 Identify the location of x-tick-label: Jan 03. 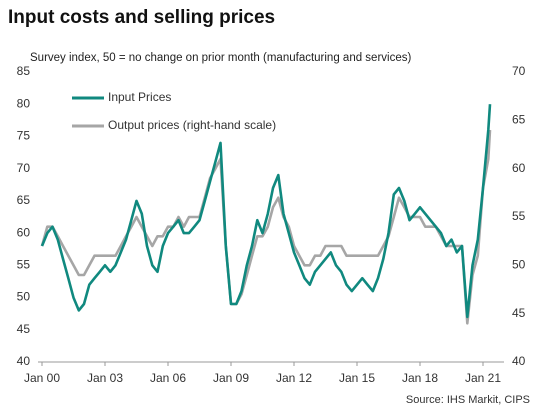
(105, 378).